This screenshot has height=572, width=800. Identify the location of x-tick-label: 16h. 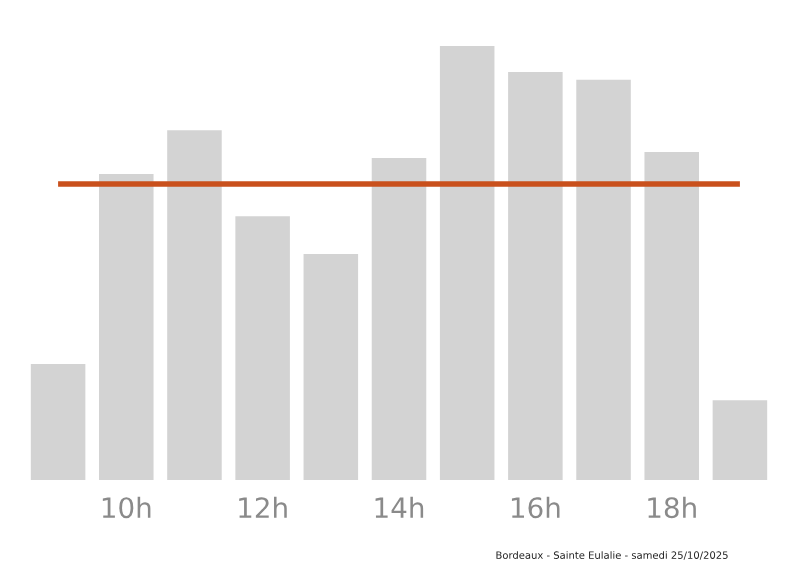
(535, 507).